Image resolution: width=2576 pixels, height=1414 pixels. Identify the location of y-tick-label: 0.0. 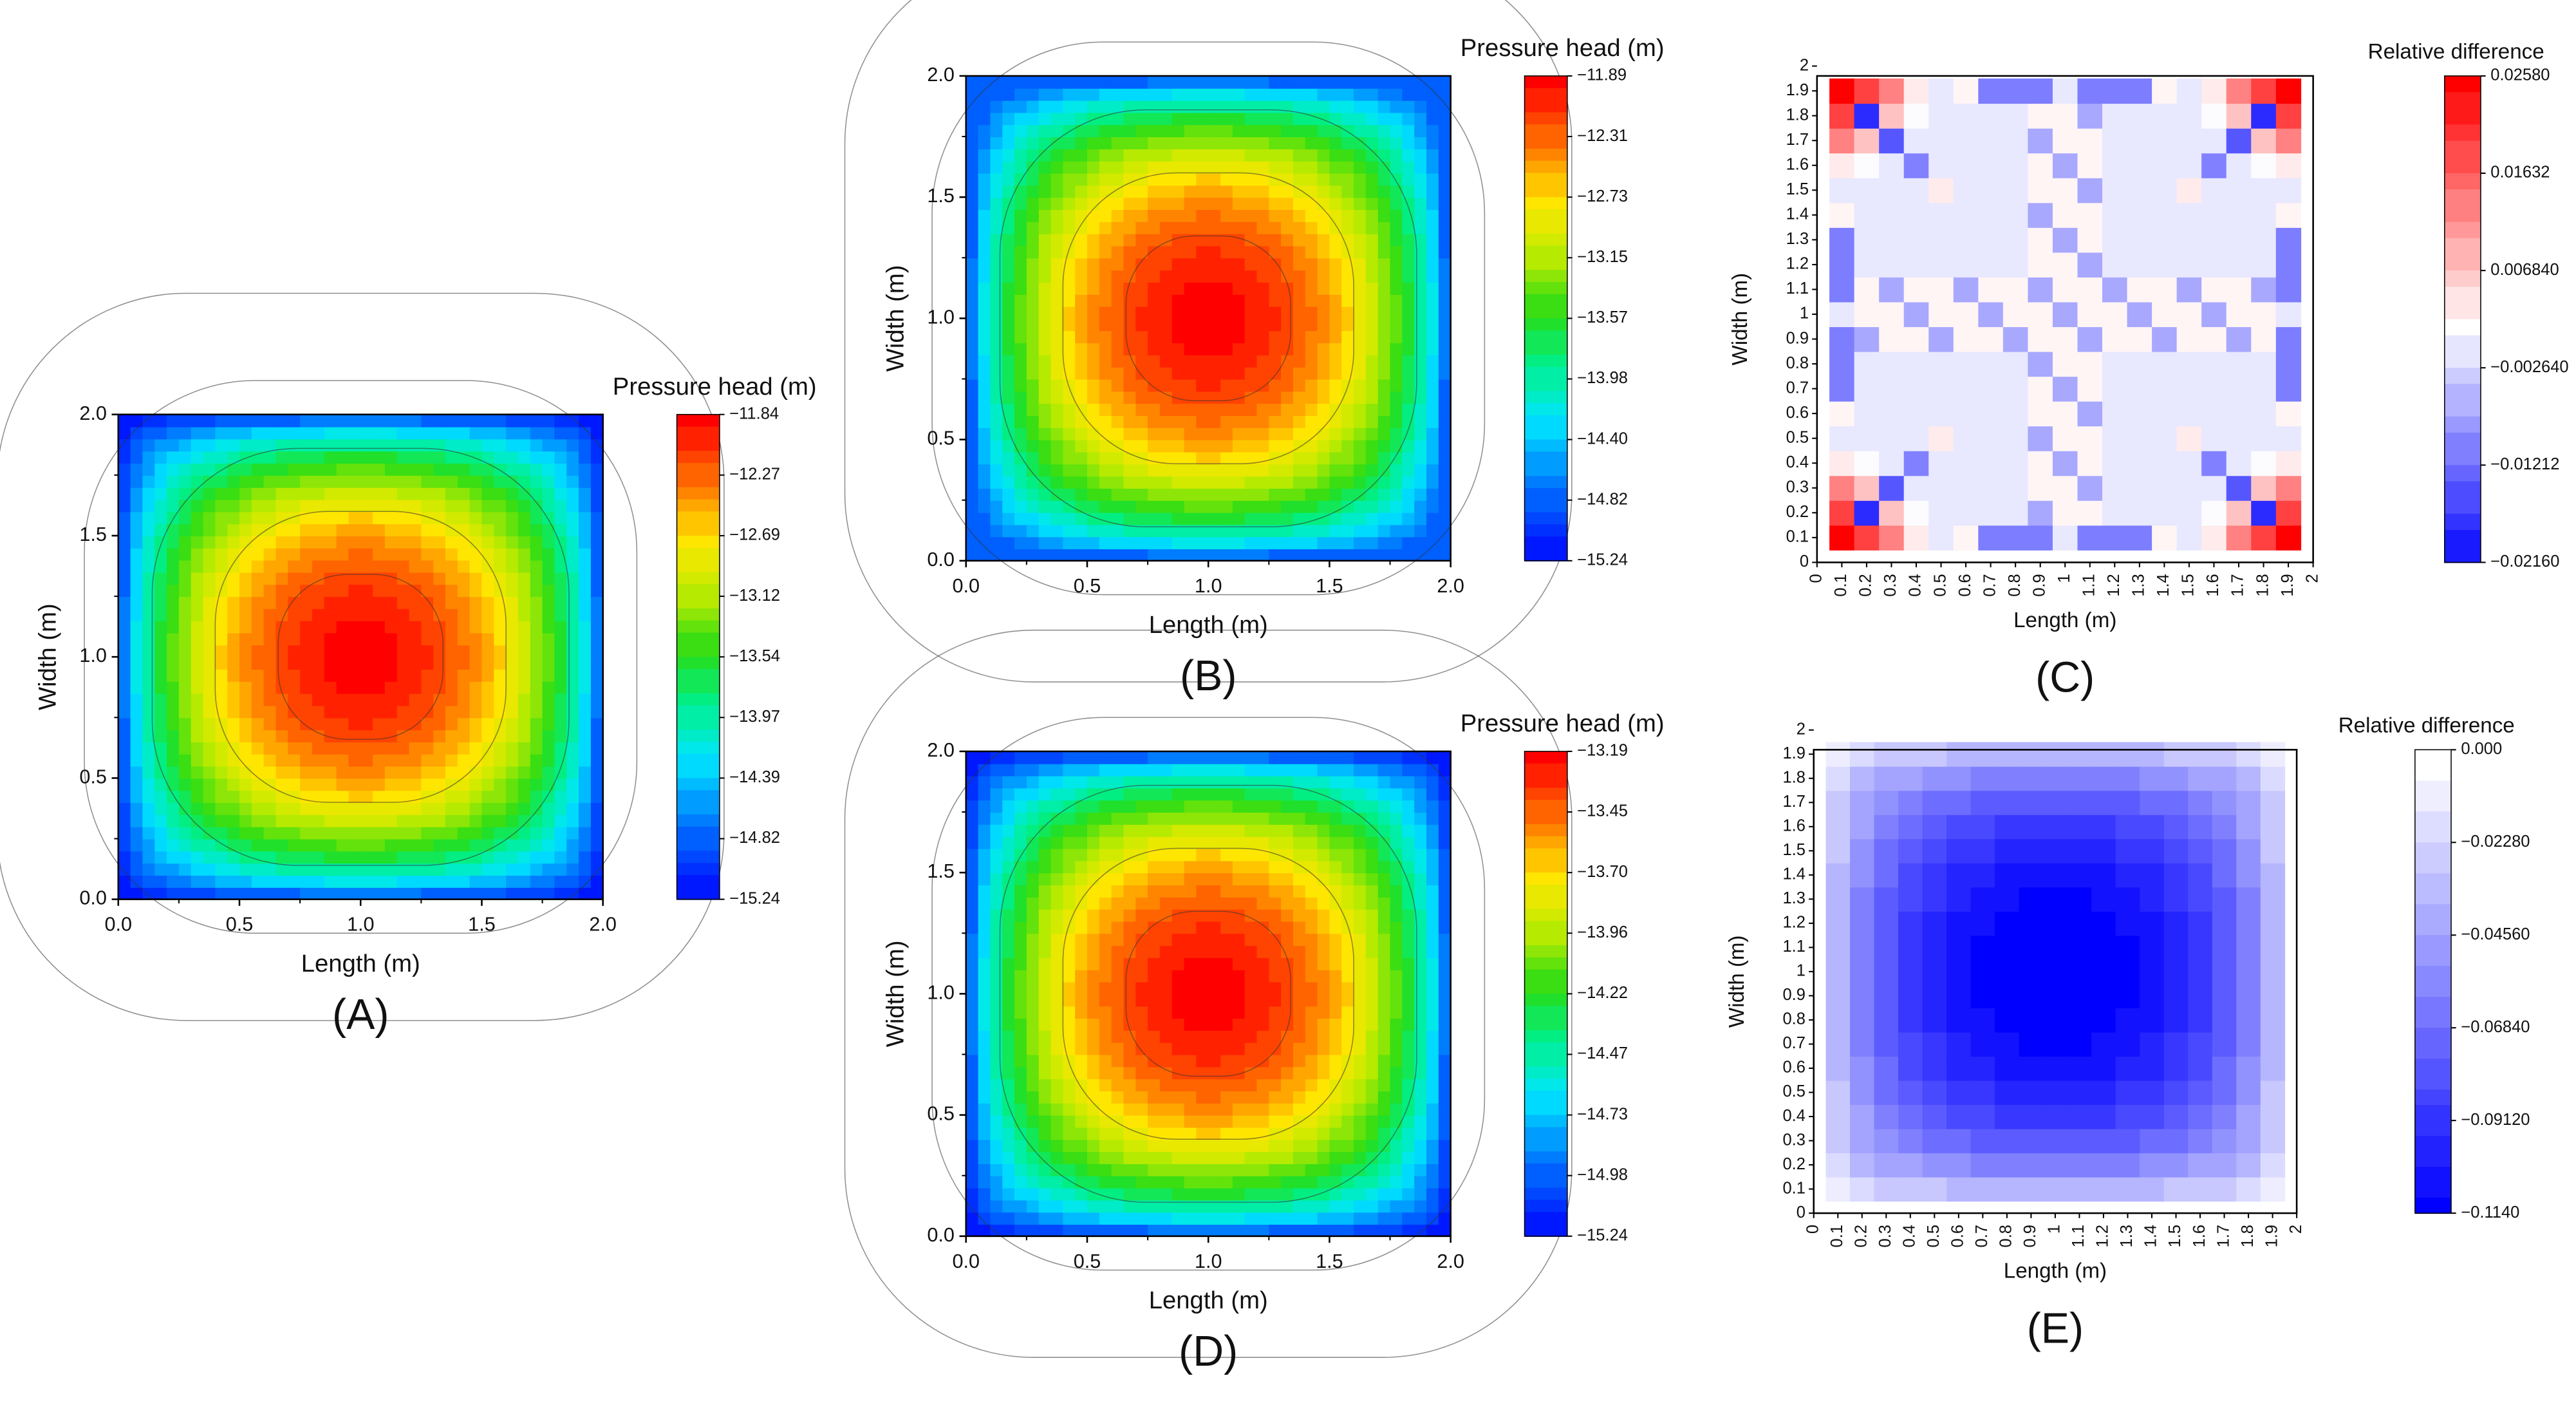
(93, 898).